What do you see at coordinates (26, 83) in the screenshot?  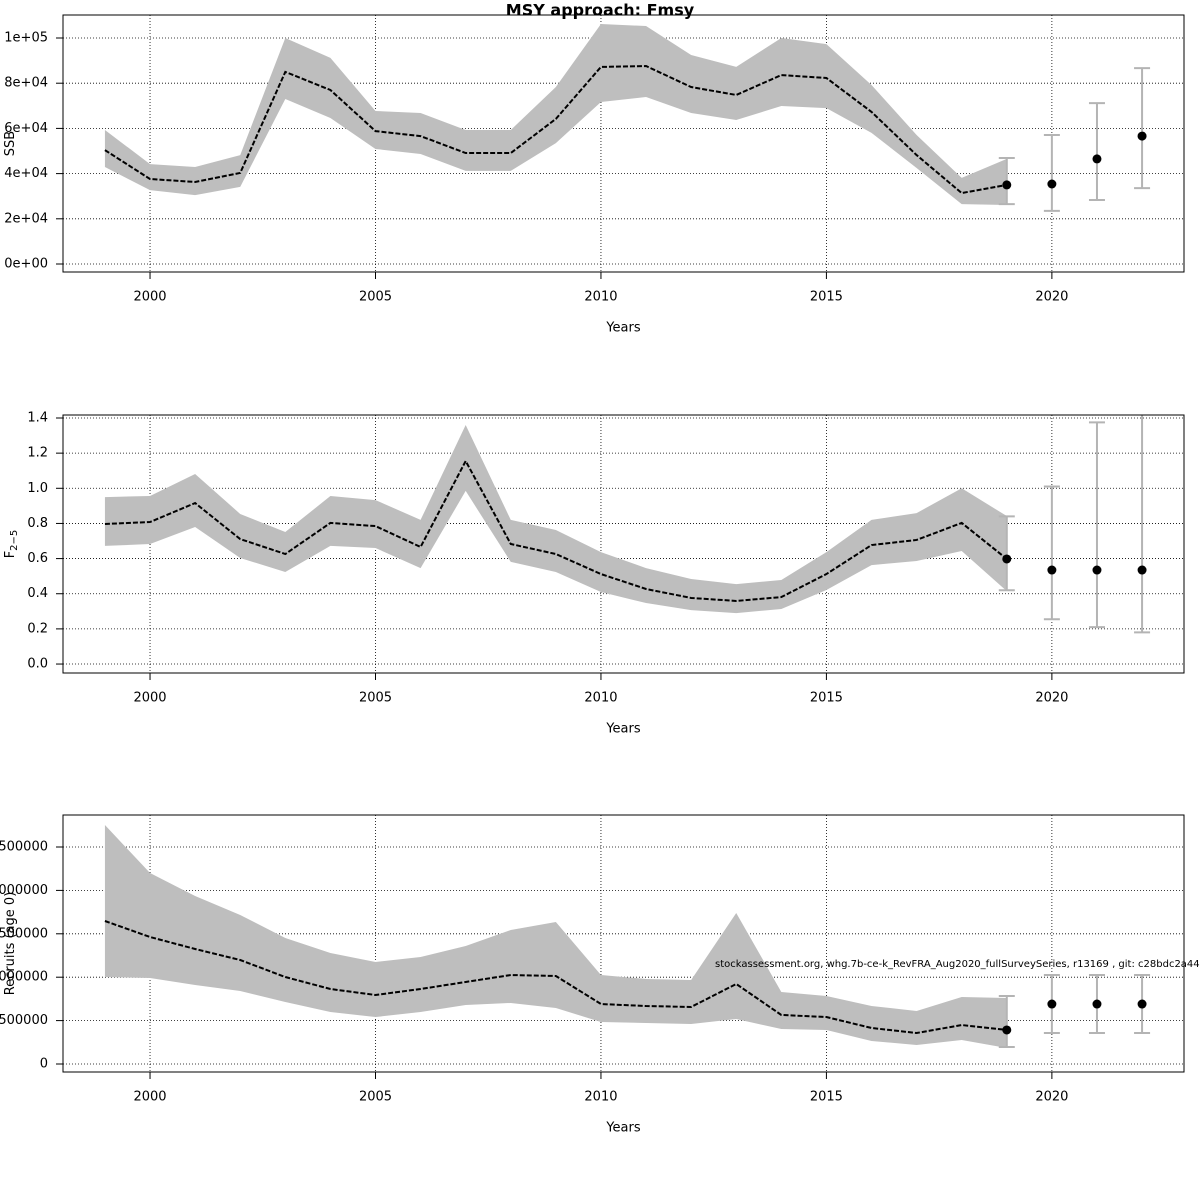 I see `y-tick-label: 8e+04` at bounding box center [26, 83].